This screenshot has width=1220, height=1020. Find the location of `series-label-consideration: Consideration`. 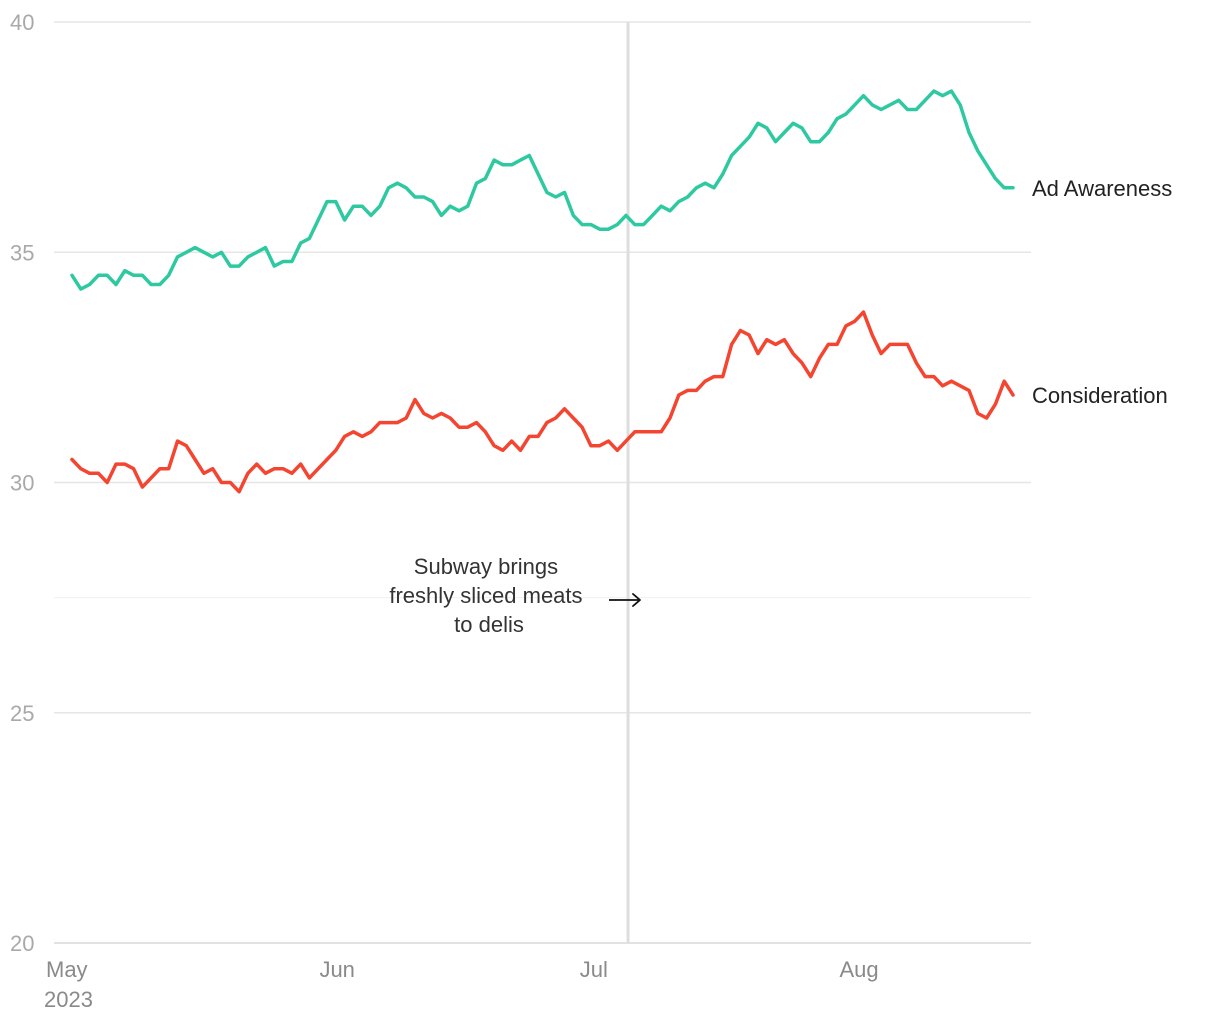

series-label-consideration: Consideration is located at coordinates (1100, 395).